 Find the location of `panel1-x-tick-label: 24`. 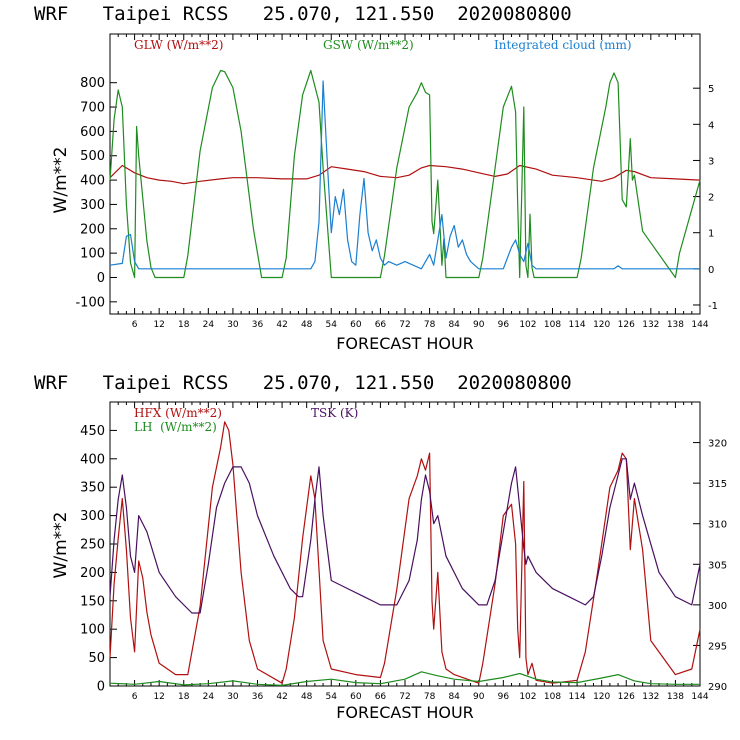

panel1-x-tick-label: 24 is located at coordinates (209, 325).